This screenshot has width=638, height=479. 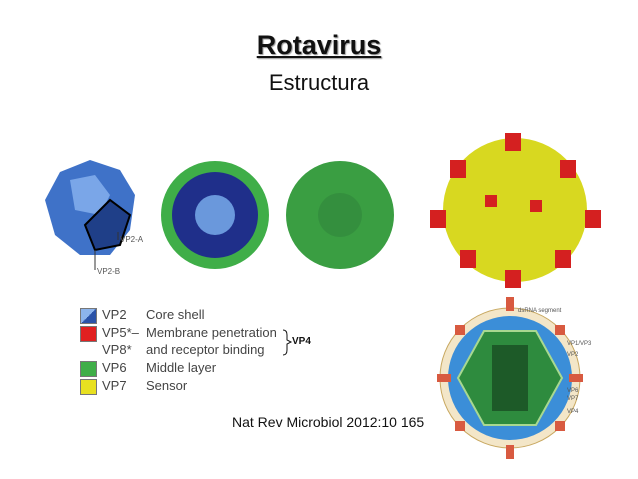 I want to click on legend-desc: Core shell, so click(x=175, y=314).